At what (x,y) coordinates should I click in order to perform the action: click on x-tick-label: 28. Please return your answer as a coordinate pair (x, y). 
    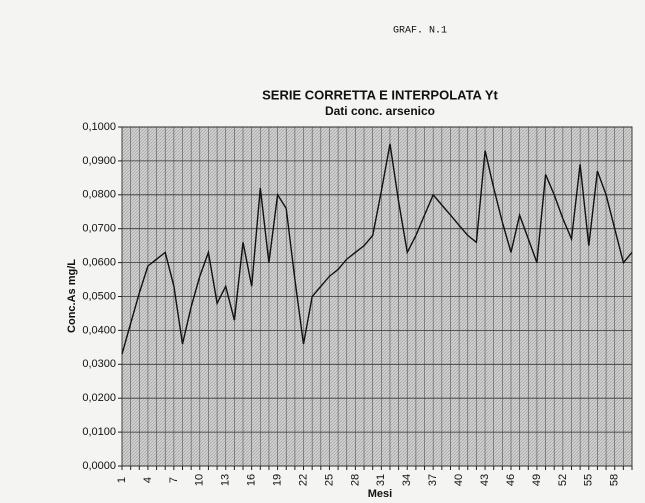
    Looking at the image, I should click on (355, 480).